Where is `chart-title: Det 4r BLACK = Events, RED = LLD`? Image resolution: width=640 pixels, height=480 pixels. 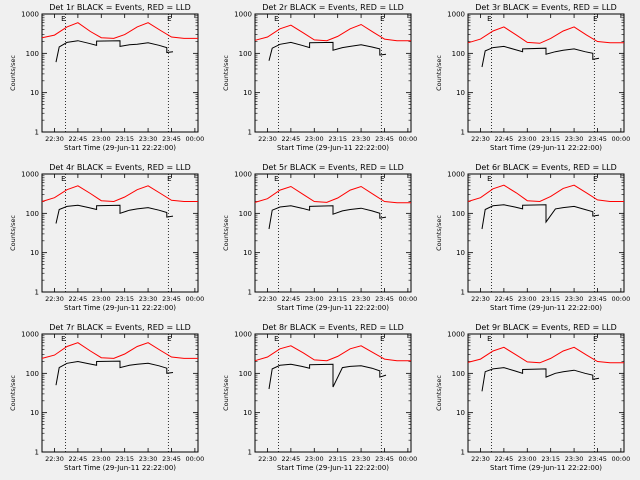
chart-title: Det 4r BLACK = Events, RED = LLD is located at coordinates (120, 167).